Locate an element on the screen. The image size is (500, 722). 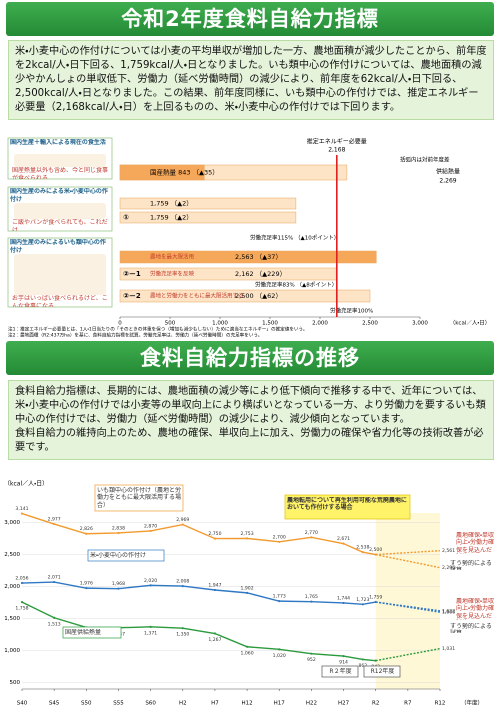
ratio-label: 労働充足率115% （▲10ポイント） is located at coordinates (294, 238).